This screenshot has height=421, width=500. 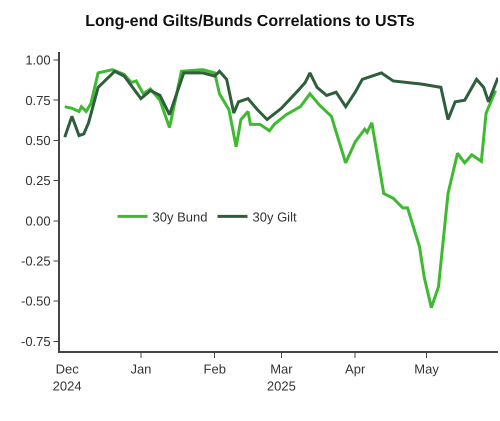 I want to click on line-series, so click(x=280, y=104).